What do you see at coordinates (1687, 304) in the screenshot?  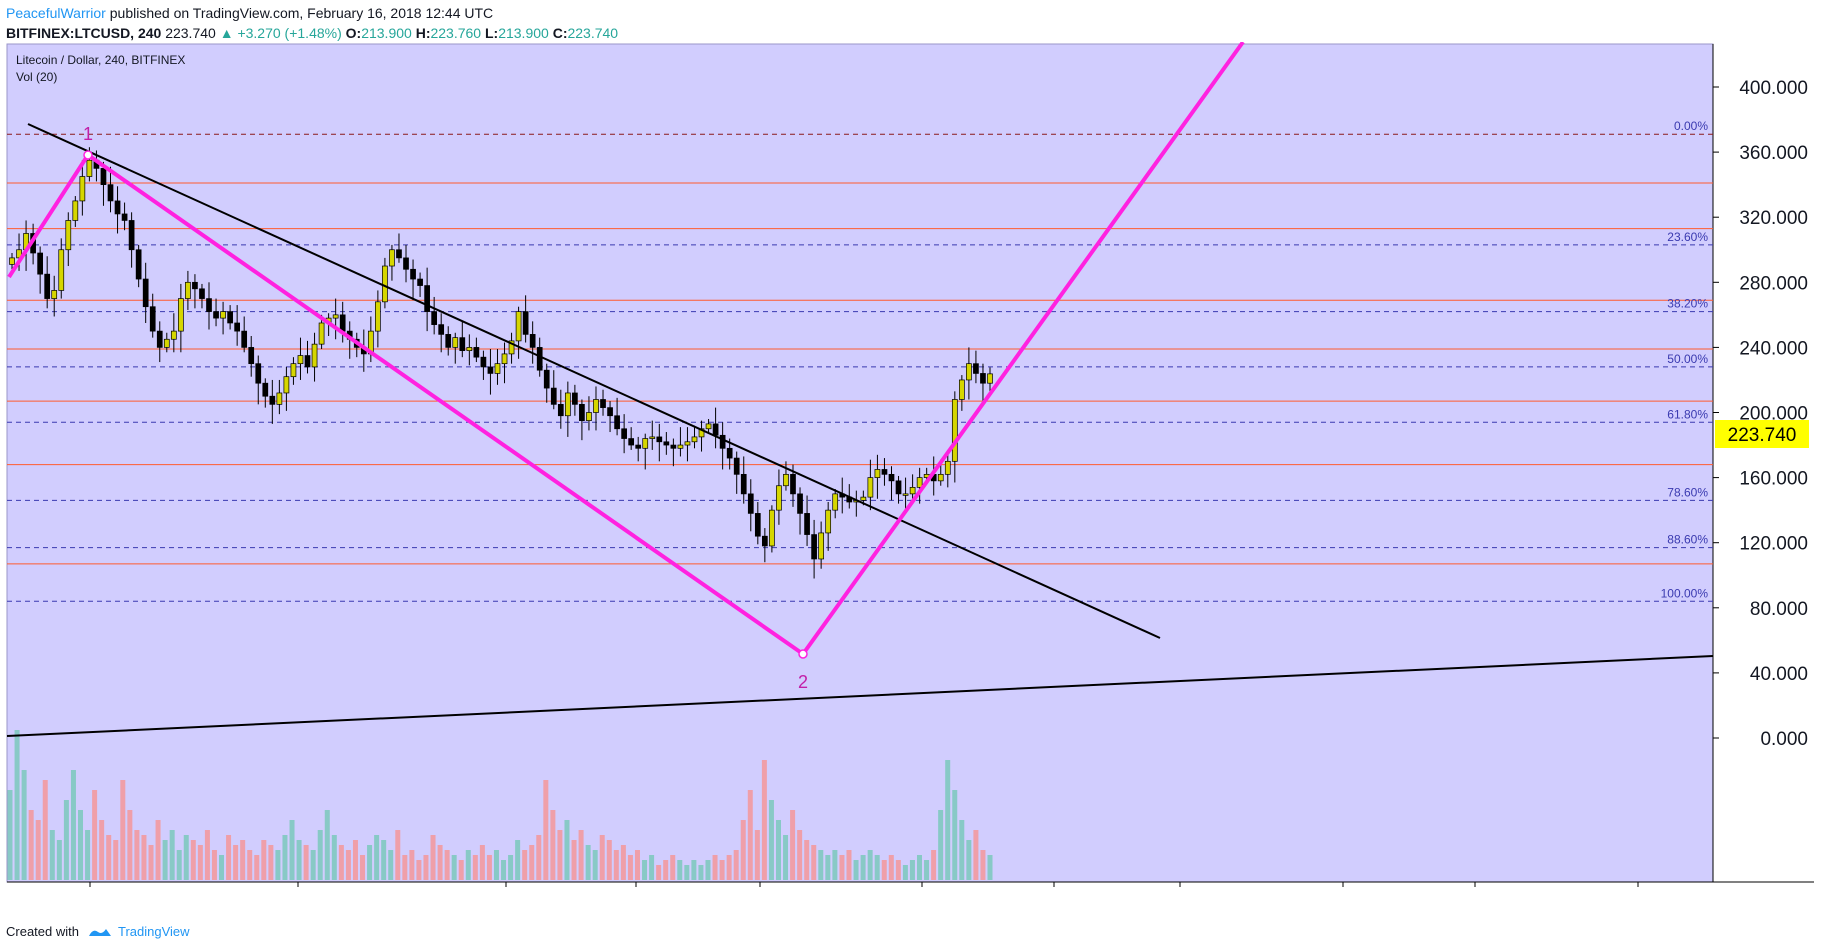 I see `fib-label-2: 38.20%` at bounding box center [1687, 304].